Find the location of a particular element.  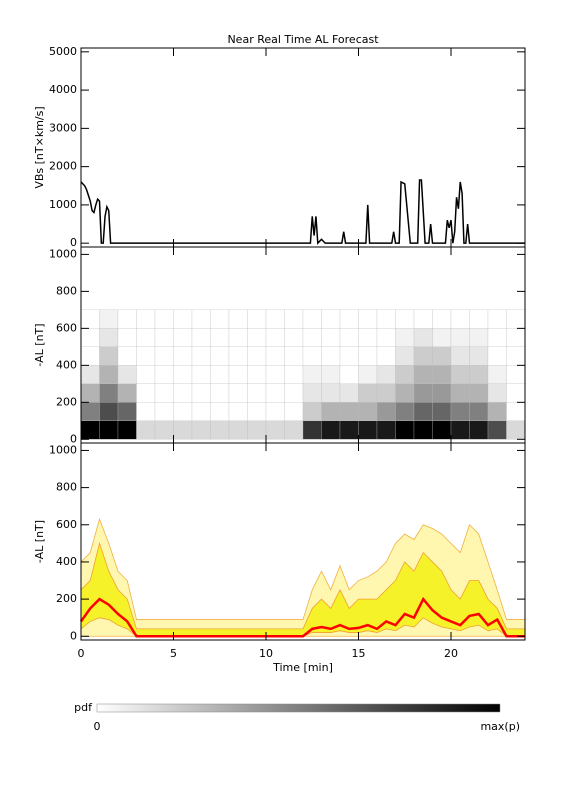

y-tick-label: 200 is located at coordinates (66, 401).